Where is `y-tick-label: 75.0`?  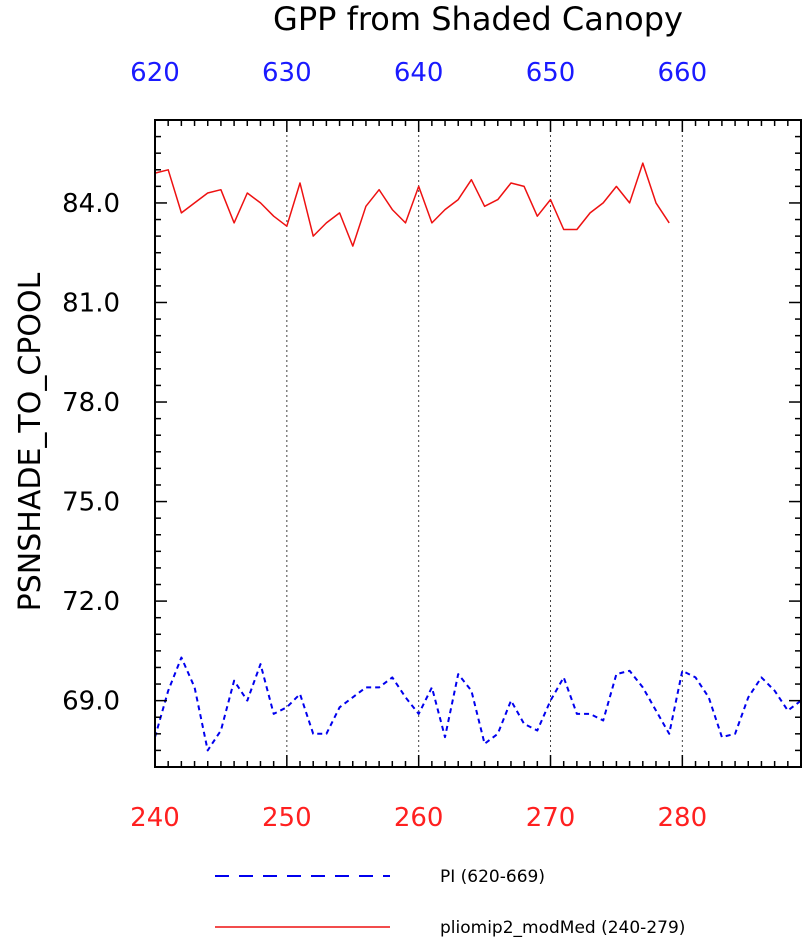
y-tick-label: 75.0 is located at coordinates (91, 503).